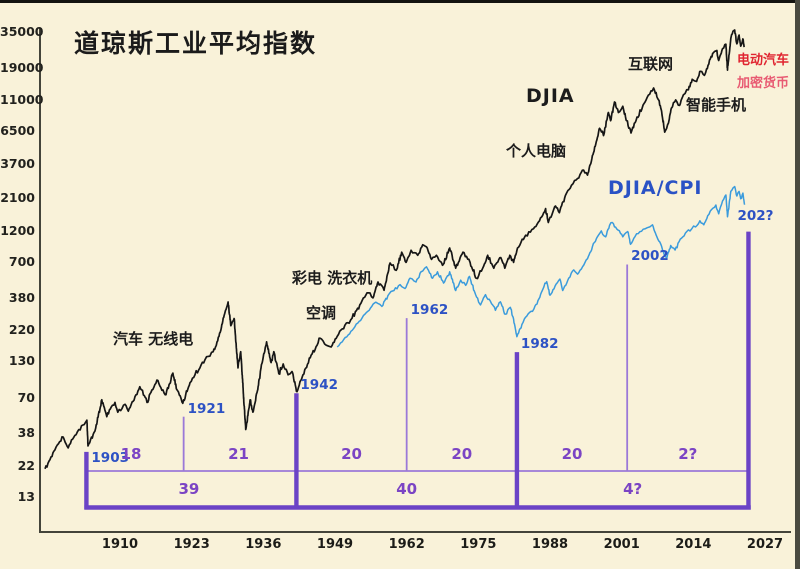 This screenshot has height=569, width=800. What do you see at coordinates (21, 361) in the screenshot?
I see `y-tick-label: 130` at bounding box center [21, 361].